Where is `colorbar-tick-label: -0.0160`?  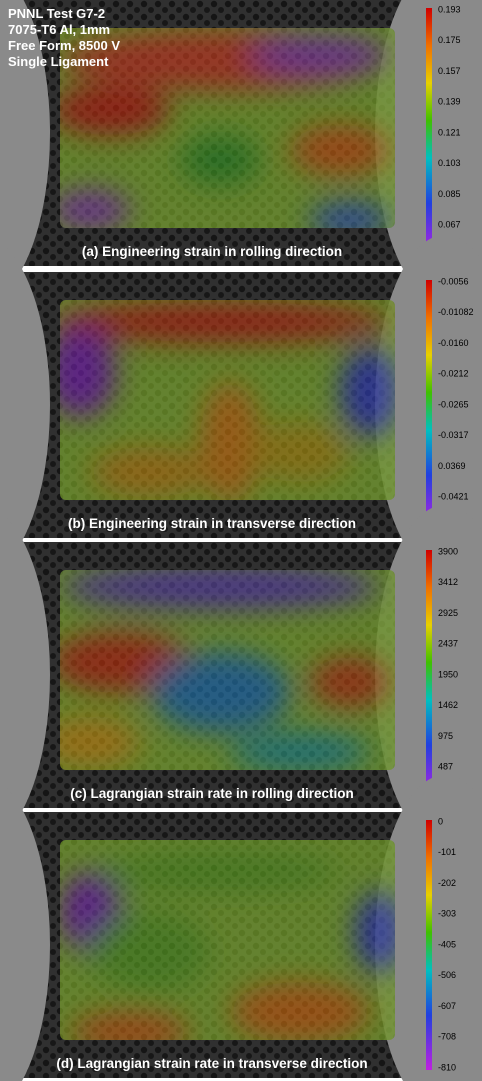
colorbar-tick-label: -0.0160 is located at coordinates (453, 343).